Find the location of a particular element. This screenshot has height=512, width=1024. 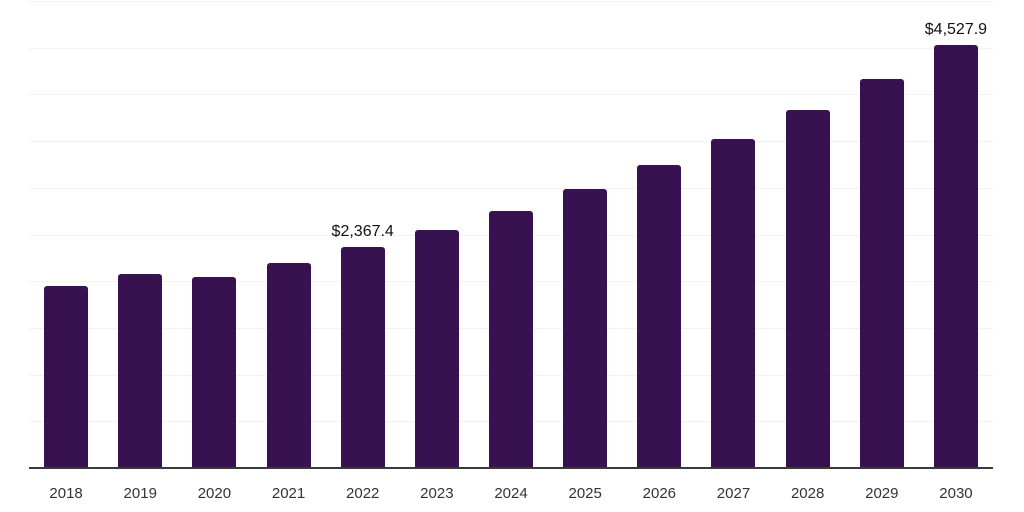

x-tick-2024: 2024 is located at coordinates (511, 493).